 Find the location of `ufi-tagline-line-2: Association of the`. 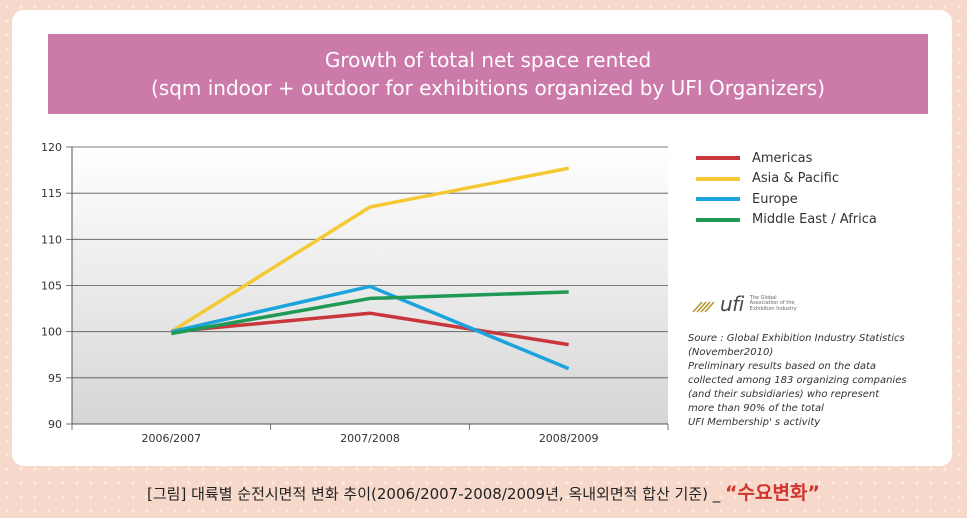

ufi-tagline-line-2: Association of the is located at coordinates (772, 303).